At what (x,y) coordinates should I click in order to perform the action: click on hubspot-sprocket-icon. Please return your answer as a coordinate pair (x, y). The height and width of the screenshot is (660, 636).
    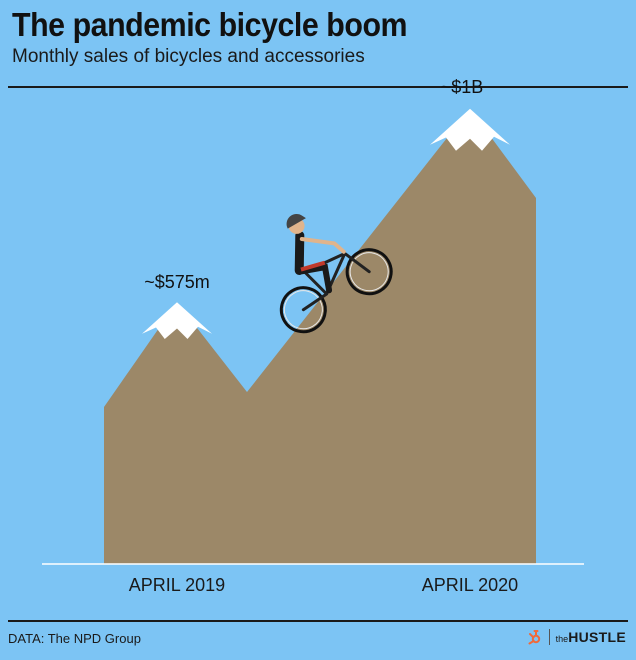
    Looking at the image, I should click on (534, 637).